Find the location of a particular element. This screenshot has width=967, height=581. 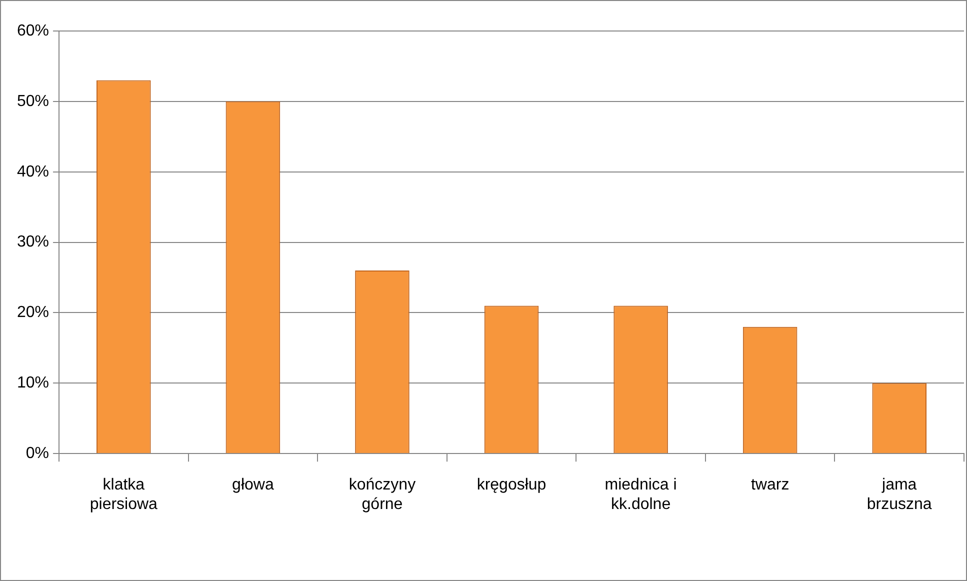

y-tick-label: 40% is located at coordinates (33, 171).